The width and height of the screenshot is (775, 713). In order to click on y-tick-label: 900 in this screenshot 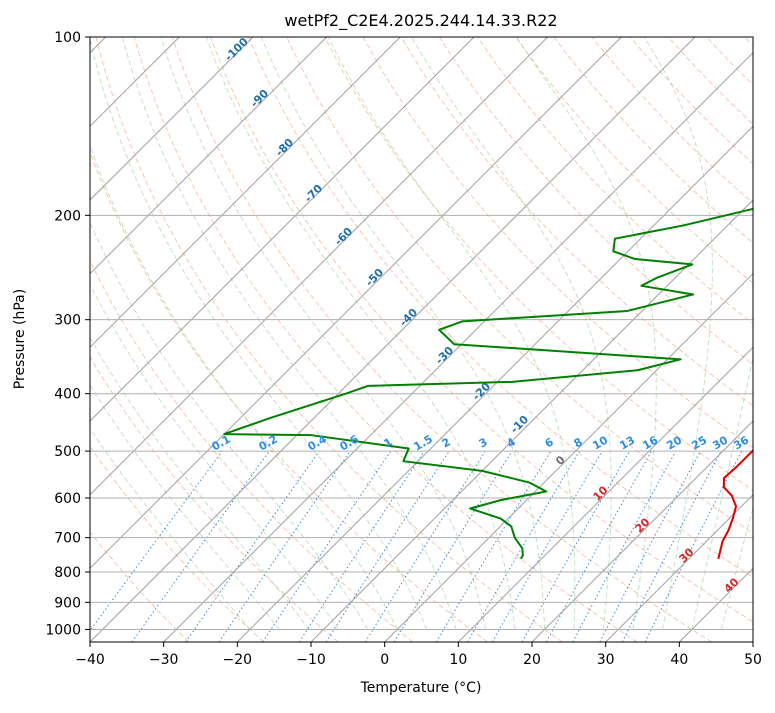, I will do `click(67, 603)`.